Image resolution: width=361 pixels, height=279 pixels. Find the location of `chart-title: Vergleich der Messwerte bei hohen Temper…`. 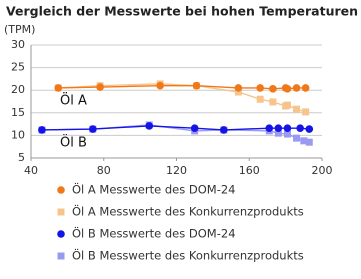

chart-title: Vergleich der Messwerte bei hohen Temper… is located at coordinates (182, 11).